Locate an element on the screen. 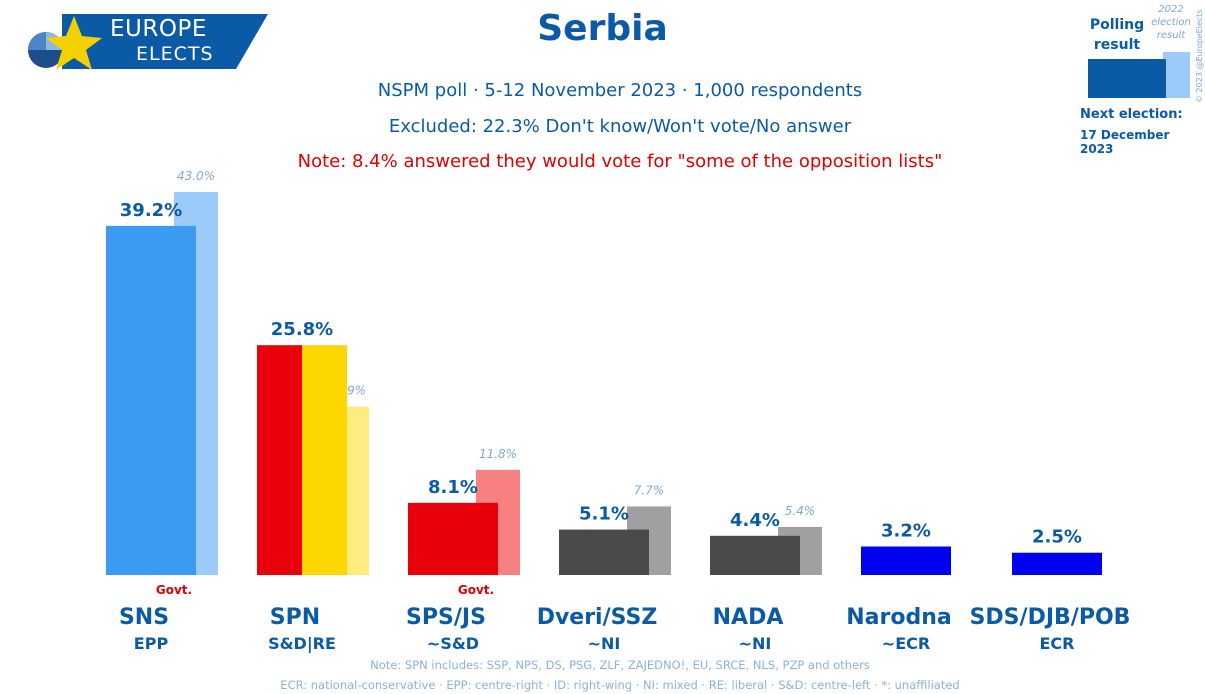 The image size is (1205, 694). label-poll-spn: 25.8% is located at coordinates (302, 329).